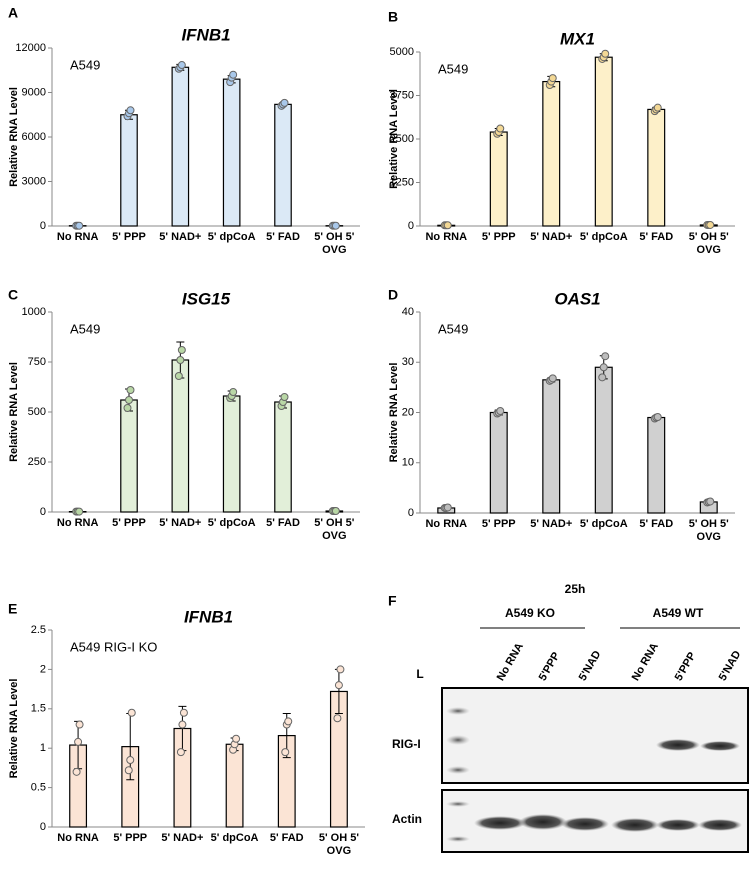 This screenshot has height=880, width=752. Describe the element at coordinates (575, 589) in the screenshot. I see `time-label: 25h` at that location.